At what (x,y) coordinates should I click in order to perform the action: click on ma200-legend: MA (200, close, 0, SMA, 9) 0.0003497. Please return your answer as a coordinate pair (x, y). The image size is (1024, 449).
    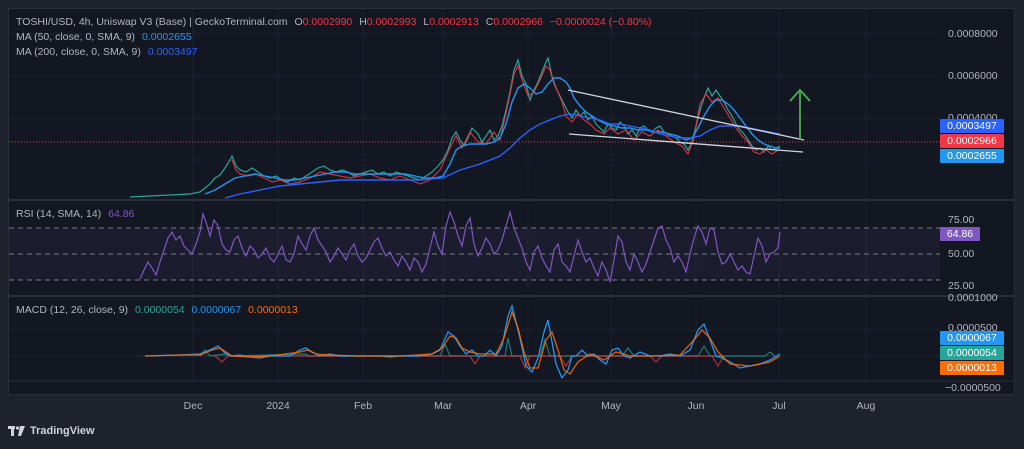
    Looking at the image, I should click on (108, 52).